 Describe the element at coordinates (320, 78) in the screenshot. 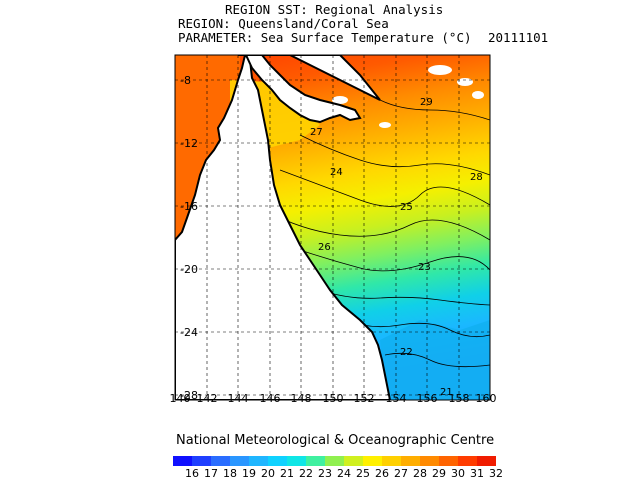

I see `png-coast` at that location.